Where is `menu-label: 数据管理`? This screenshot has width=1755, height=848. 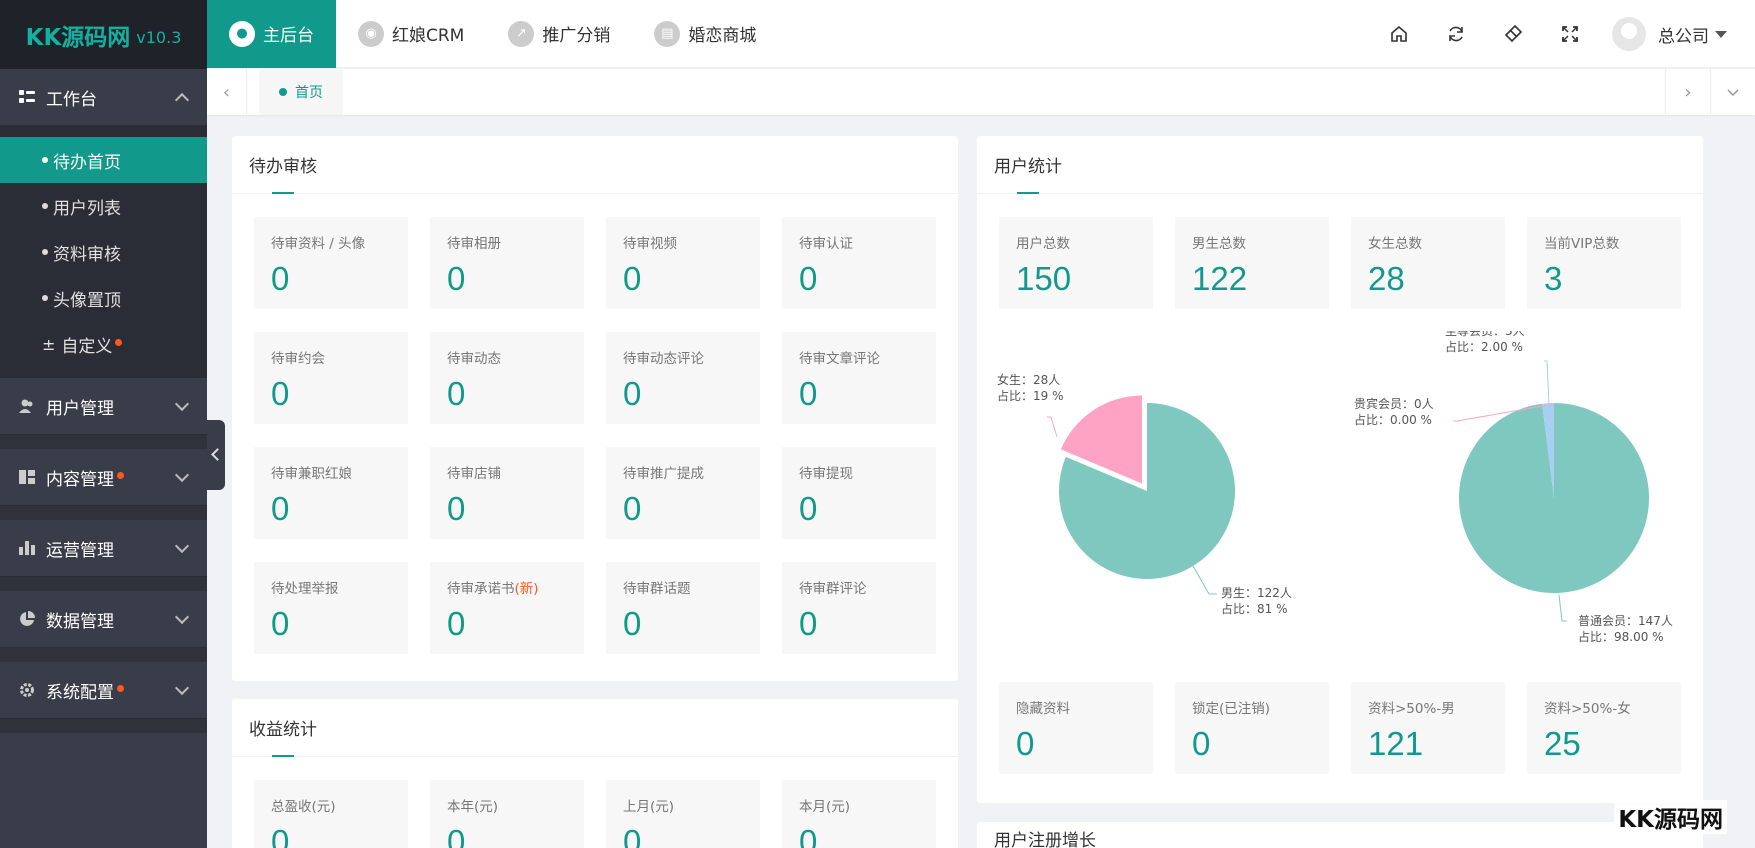 menu-label: 数据管理 is located at coordinates (80, 621).